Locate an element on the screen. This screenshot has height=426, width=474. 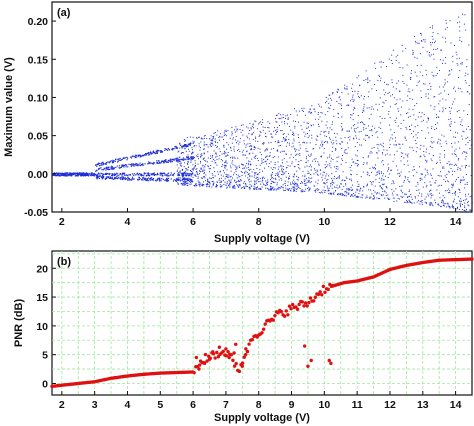
panel-a-y-tick-label: 0.20 is located at coordinates (38, 22).